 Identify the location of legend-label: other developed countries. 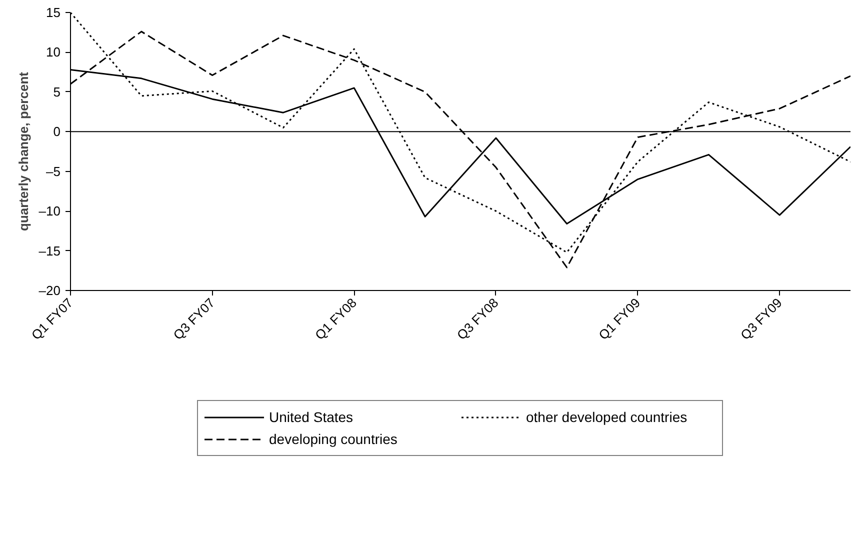
(607, 417).